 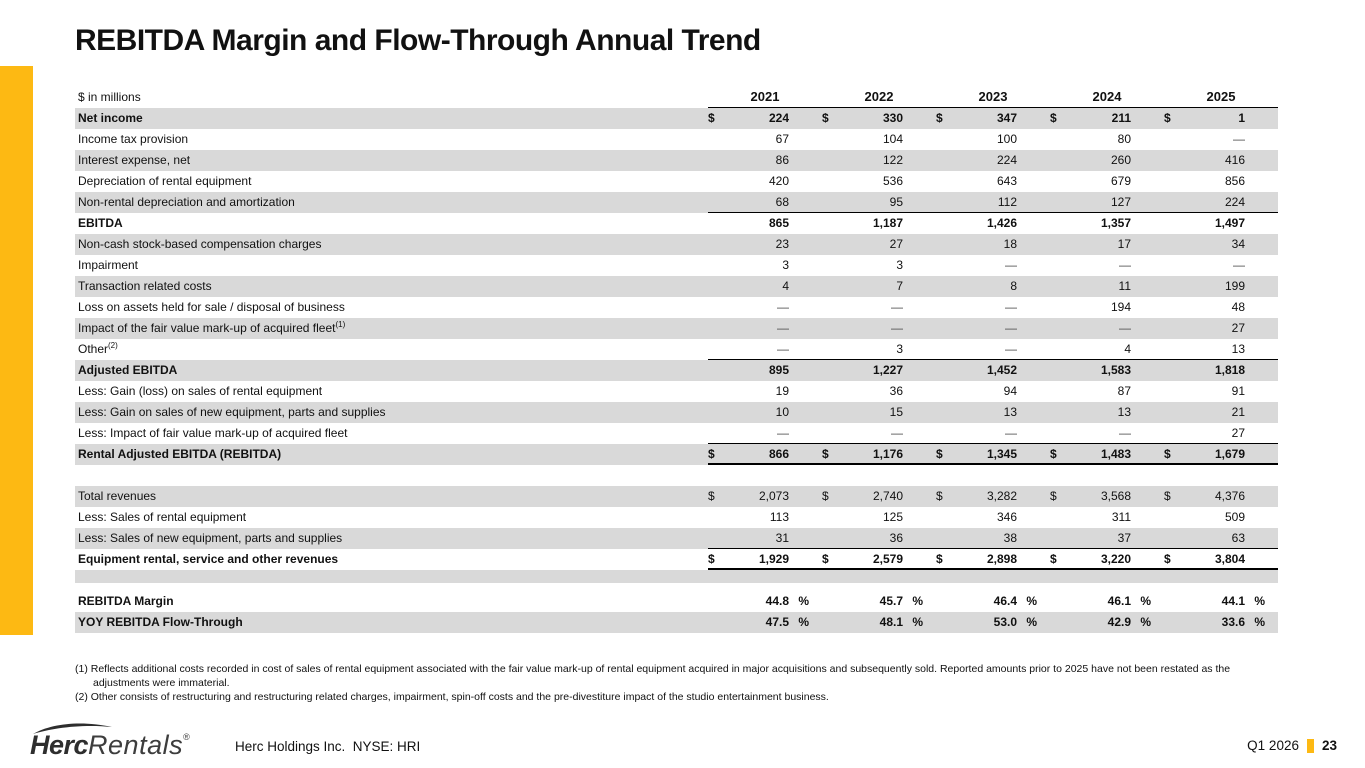 I want to click on cell-value: 95, so click(x=896, y=202).